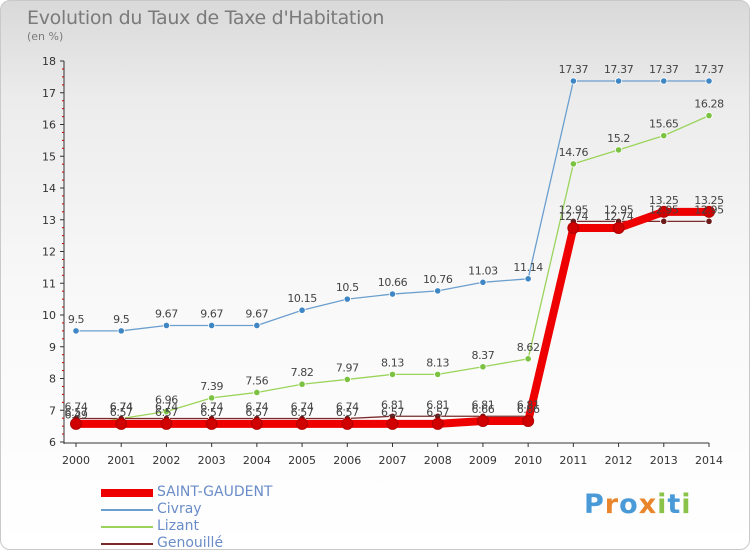 The height and width of the screenshot is (550, 750). Describe the element at coordinates (49, 220) in the screenshot. I see `y-tick-label: 13` at that location.